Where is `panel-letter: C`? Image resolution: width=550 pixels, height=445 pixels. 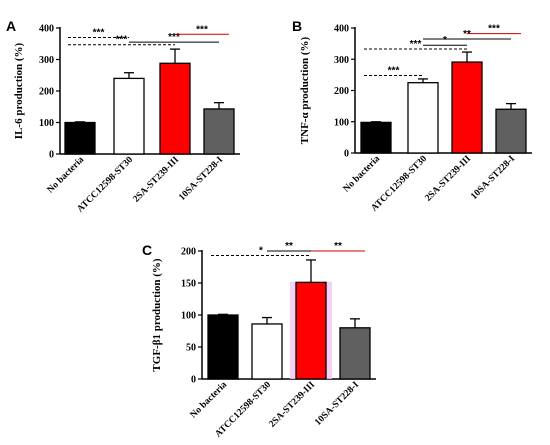 panel-letter: C is located at coordinates (147, 250).